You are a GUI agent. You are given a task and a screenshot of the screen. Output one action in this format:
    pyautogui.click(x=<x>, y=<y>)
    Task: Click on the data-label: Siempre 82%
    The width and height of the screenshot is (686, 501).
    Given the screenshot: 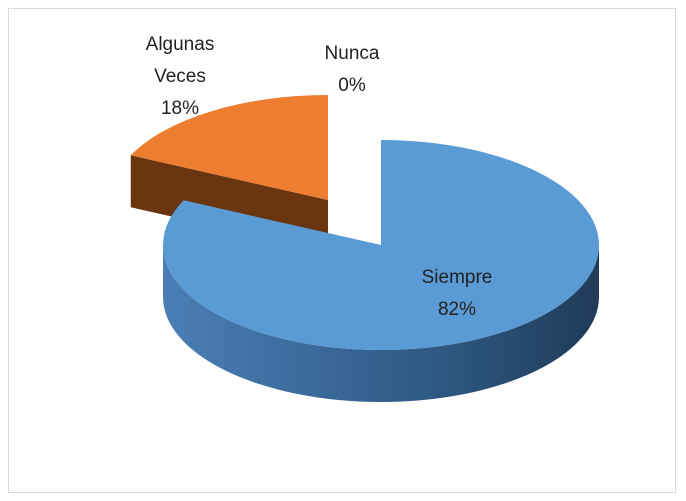 What is the action you would take?
    pyautogui.click(x=457, y=294)
    